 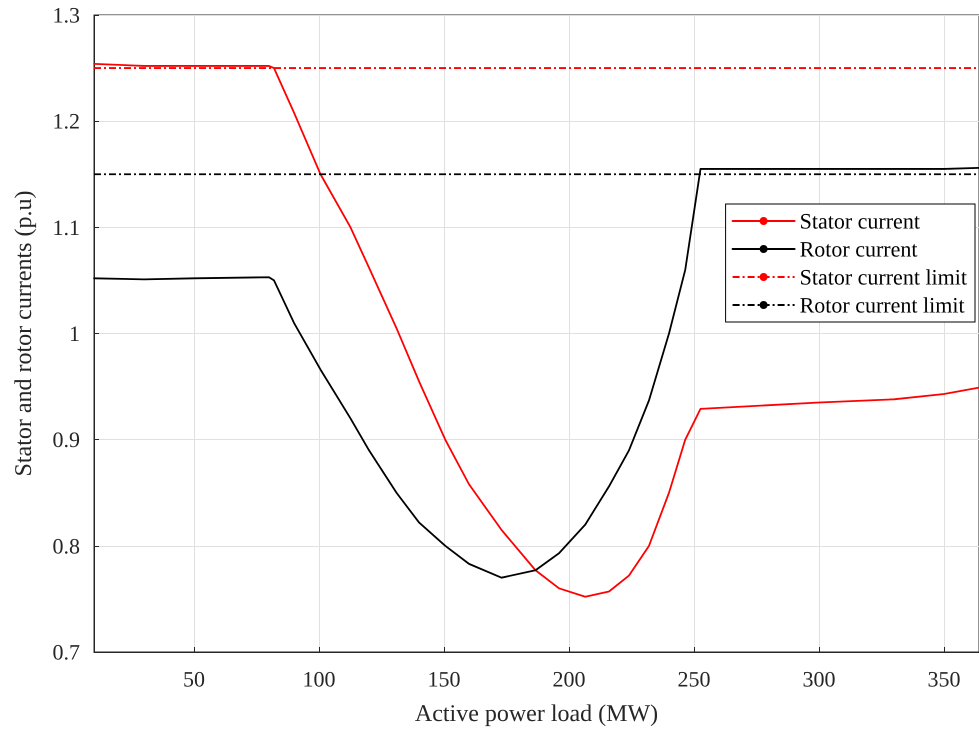 What do you see at coordinates (74, 333) in the screenshot?
I see `y-tick-label: 1` at bounding box center [74, 333].